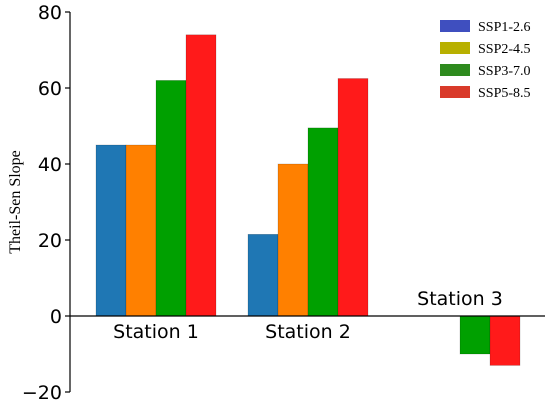 The height and width of the screenshot is (404, 550). I want to click on legend: SSP1-2.6 SSP2-4.5 SSP3-7.0 SSP5-8.5, so click(485, 60).